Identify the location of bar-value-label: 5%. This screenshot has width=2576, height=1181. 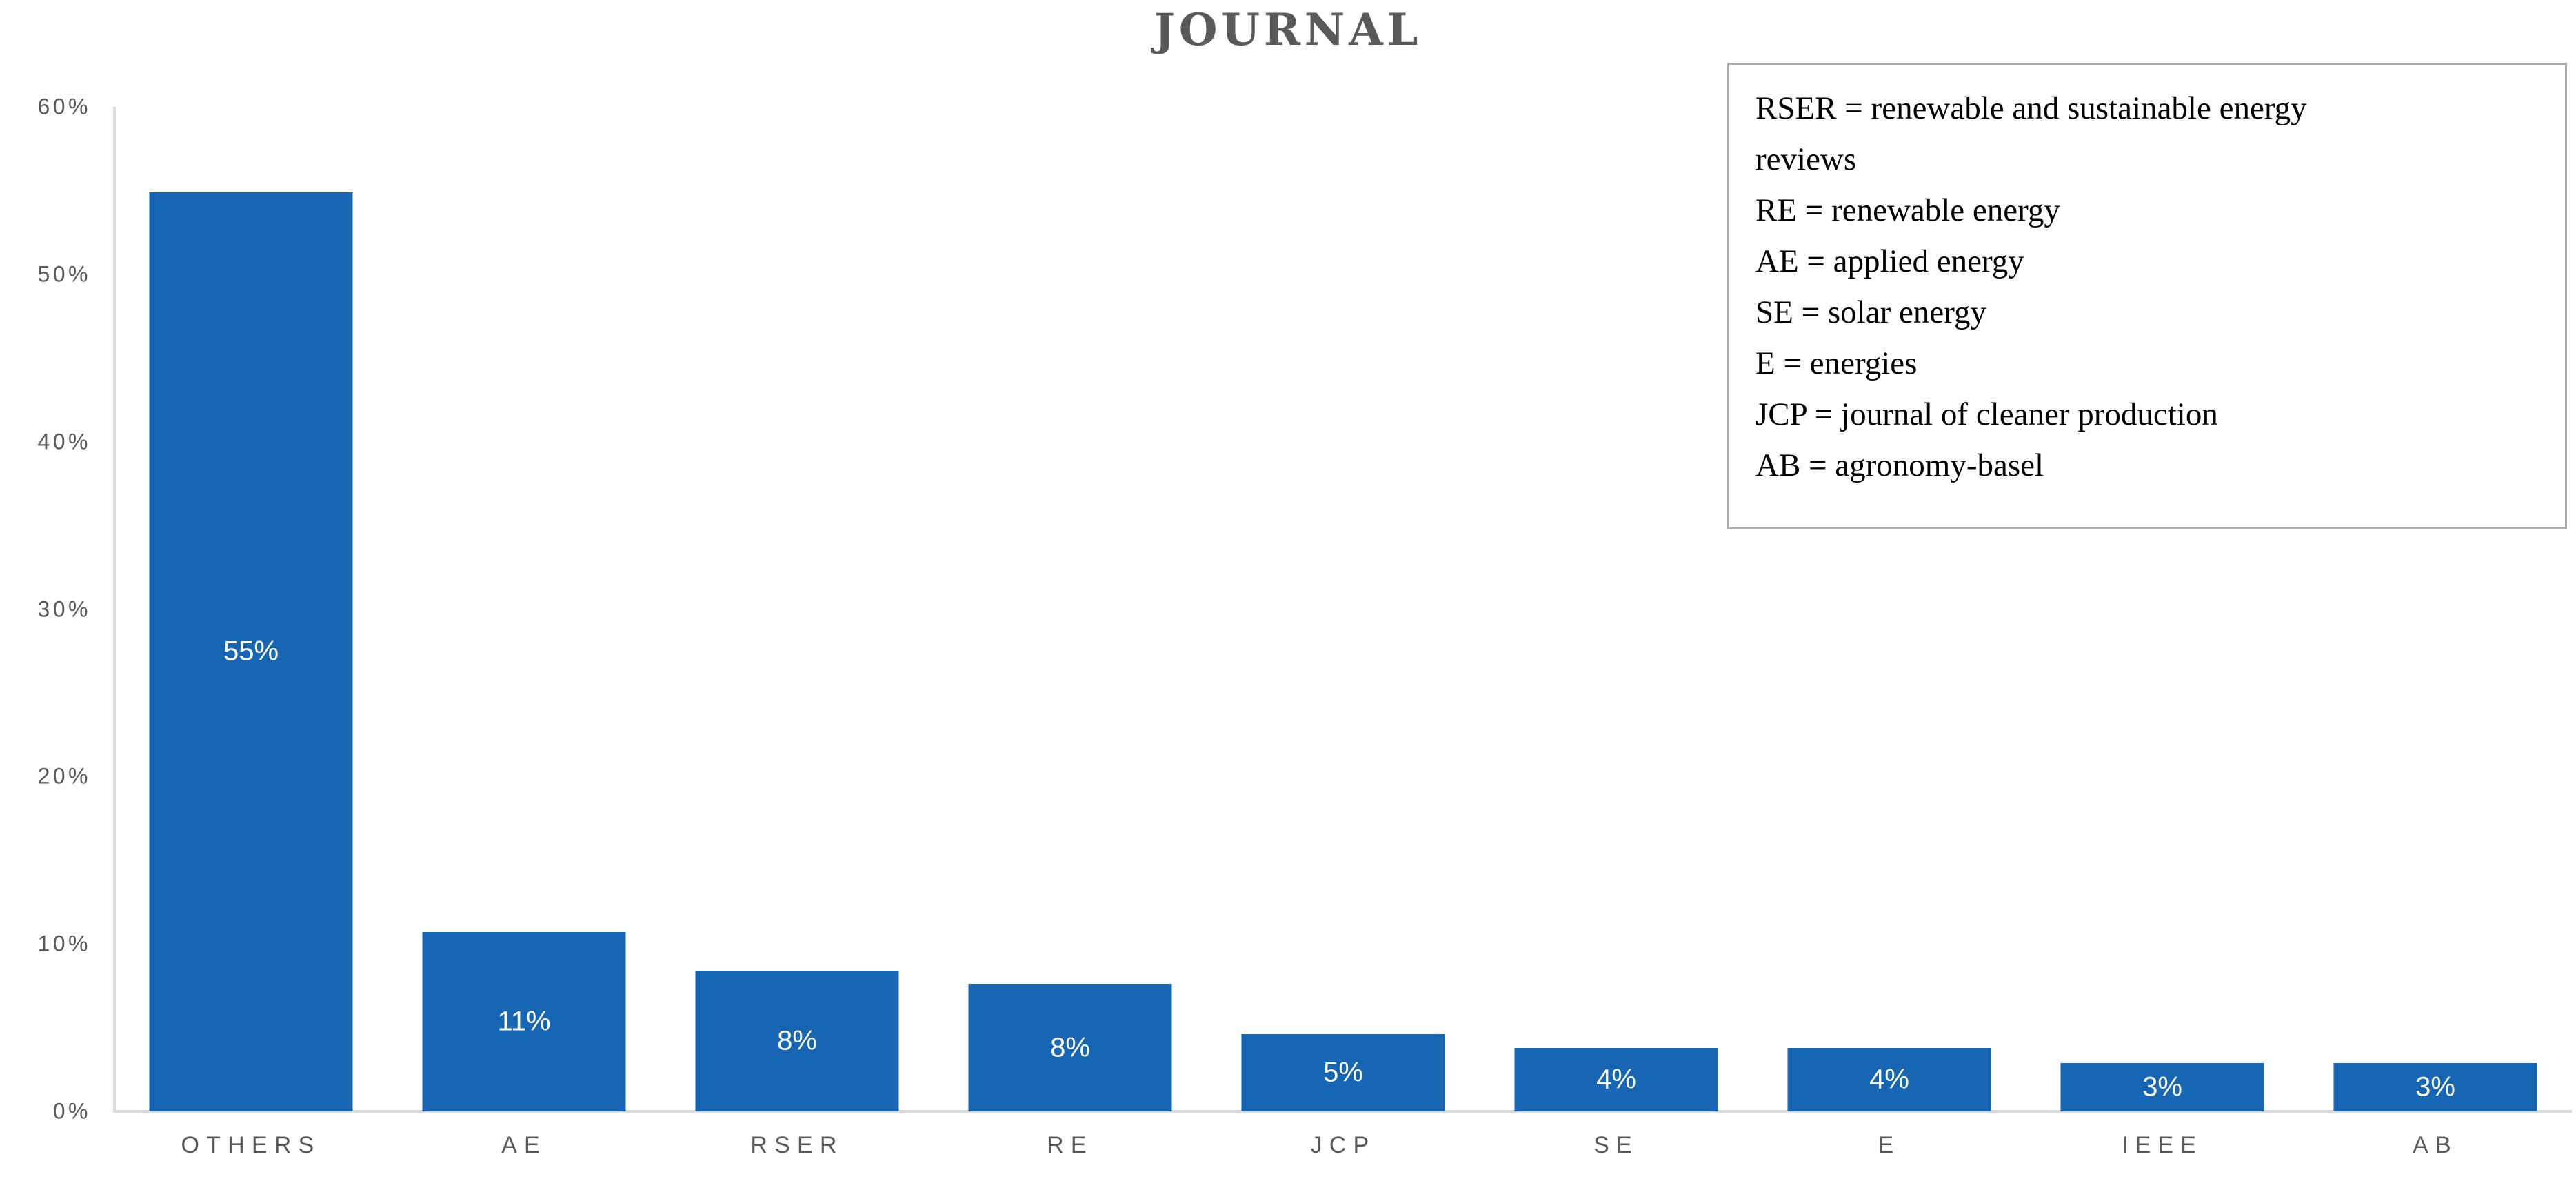
(1343, 1073).